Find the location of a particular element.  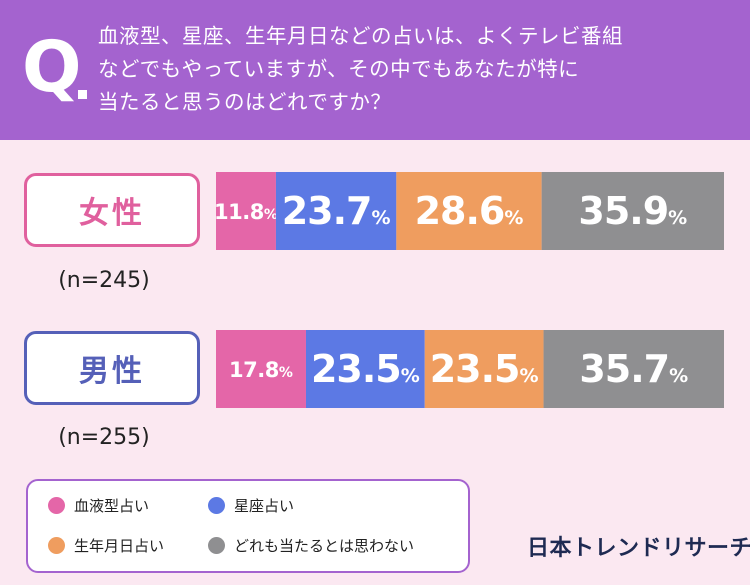

legend-item: 血液型占い is located at coordinates (98, 505).